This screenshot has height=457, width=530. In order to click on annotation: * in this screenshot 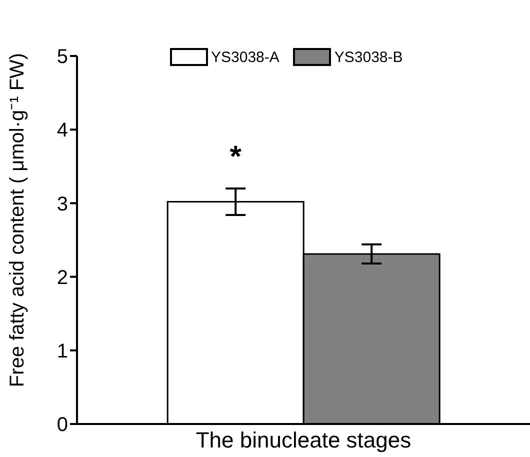, I will do `click(236, 157)`.